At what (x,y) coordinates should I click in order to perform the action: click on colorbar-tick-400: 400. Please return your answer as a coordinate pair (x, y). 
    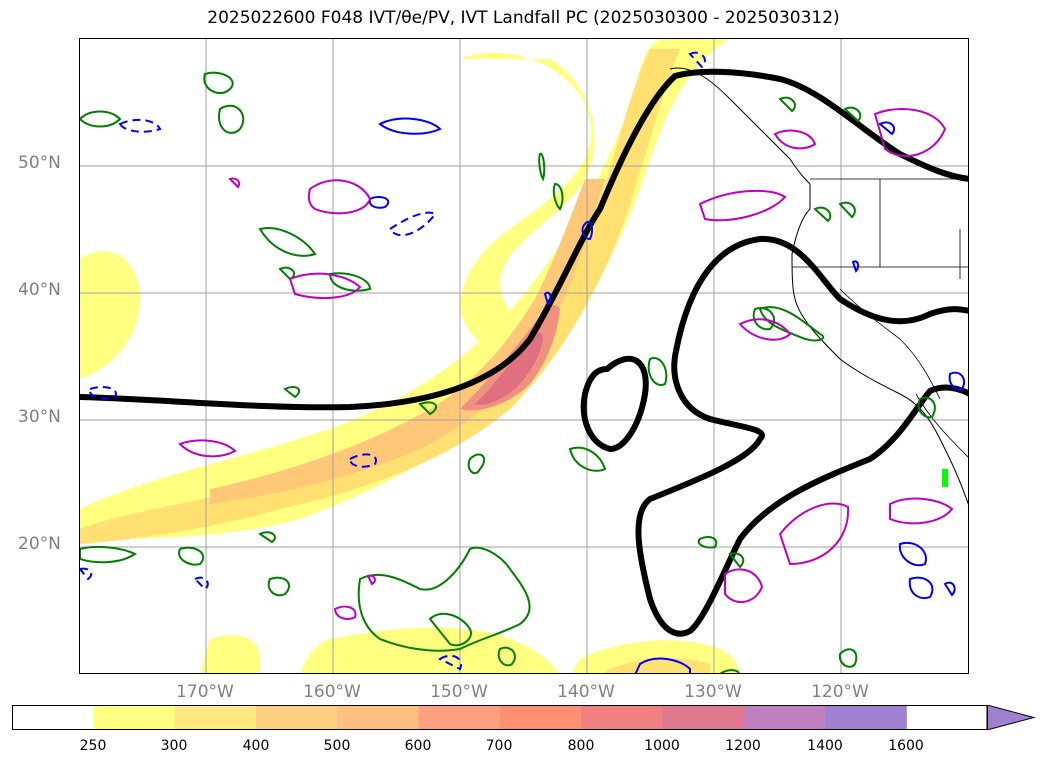
    Looking at the image, I should click on (256, 746).